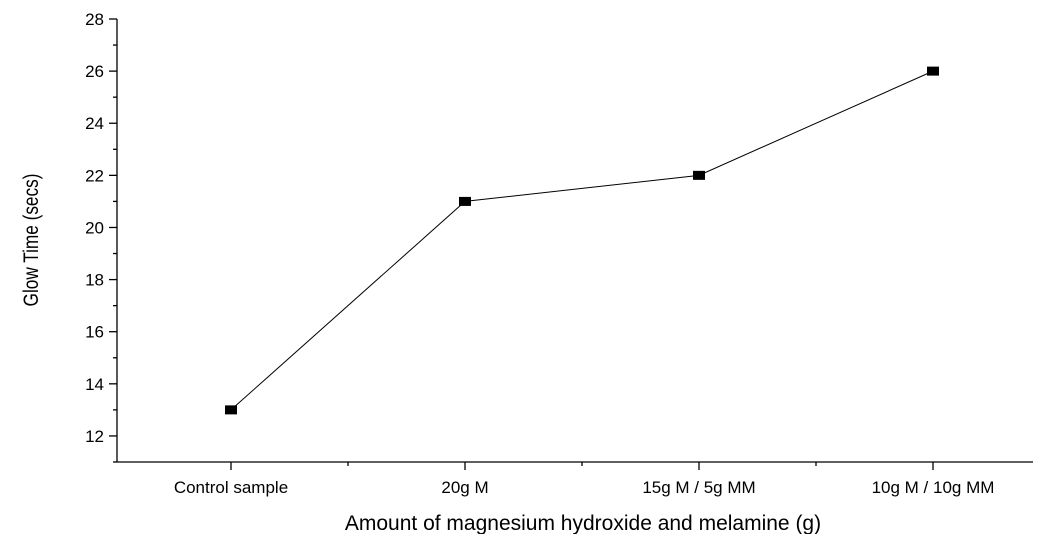 This screenshot has width=1046, height=534. I want to click on x-tick-label: 20g M, so click(464, 487).